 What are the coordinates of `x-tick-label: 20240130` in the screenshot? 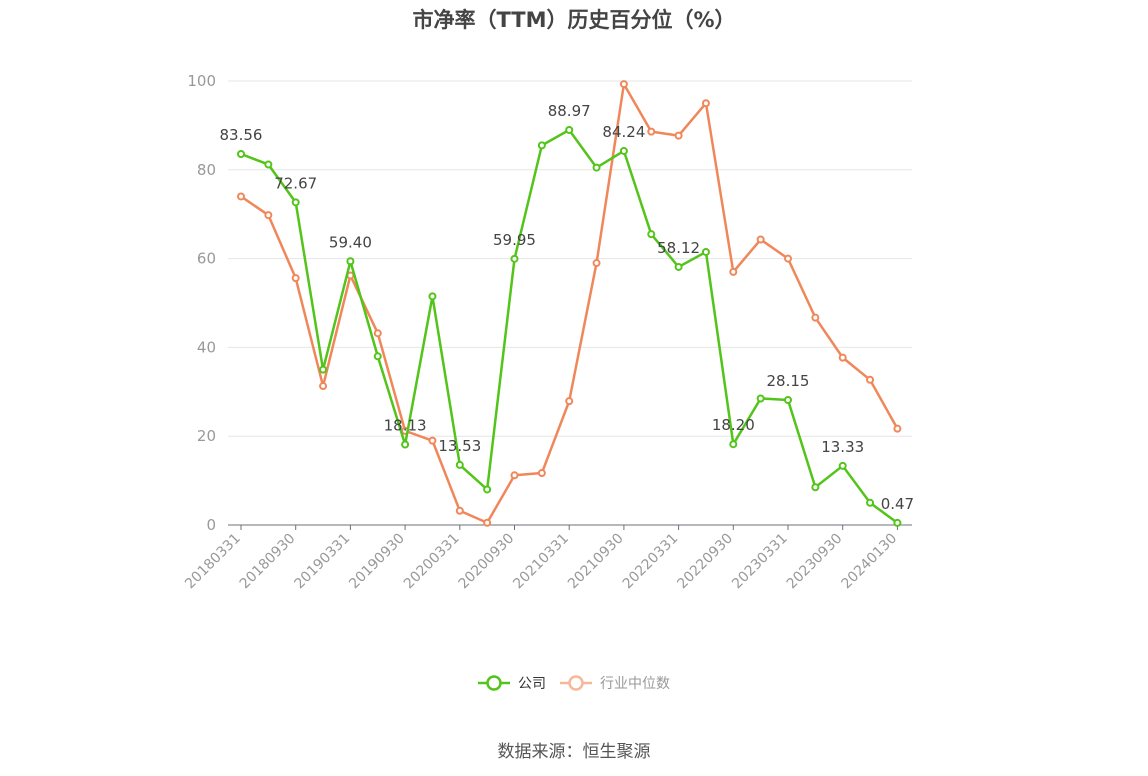 It's located at (870, 562).